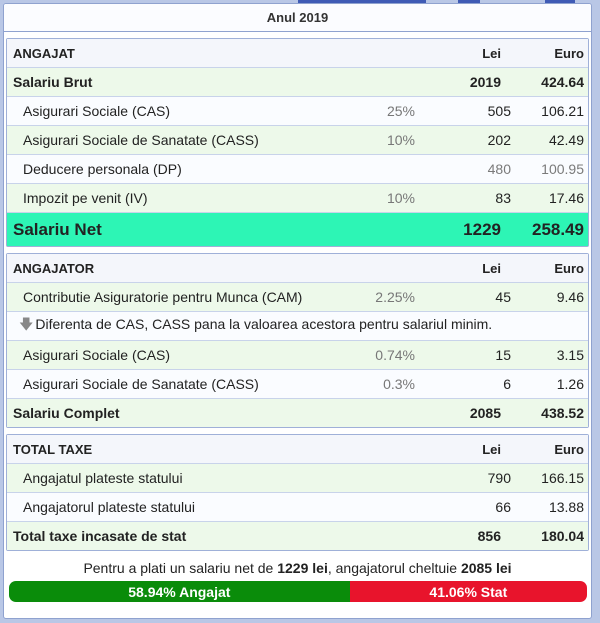 The width and height of the screenshot is (600, 623). I want to click on salariu-brut-row: Salariu Brut 2019 424.64, so click(297, 81).